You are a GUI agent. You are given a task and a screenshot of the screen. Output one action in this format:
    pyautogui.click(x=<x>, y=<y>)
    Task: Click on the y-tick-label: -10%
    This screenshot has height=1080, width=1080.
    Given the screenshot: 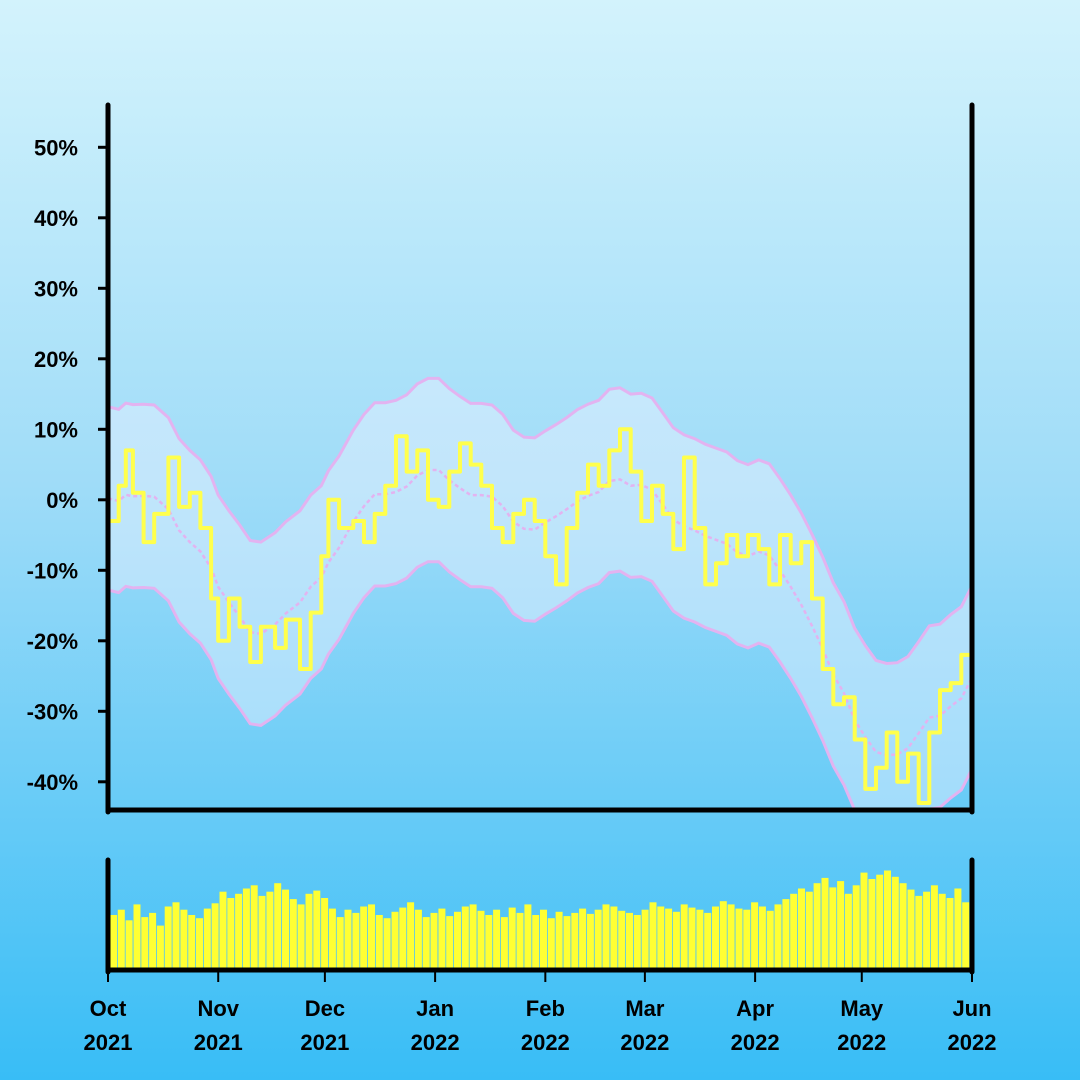 What is the action you would take?
    pyautogui.click(x=52, y=570)
    